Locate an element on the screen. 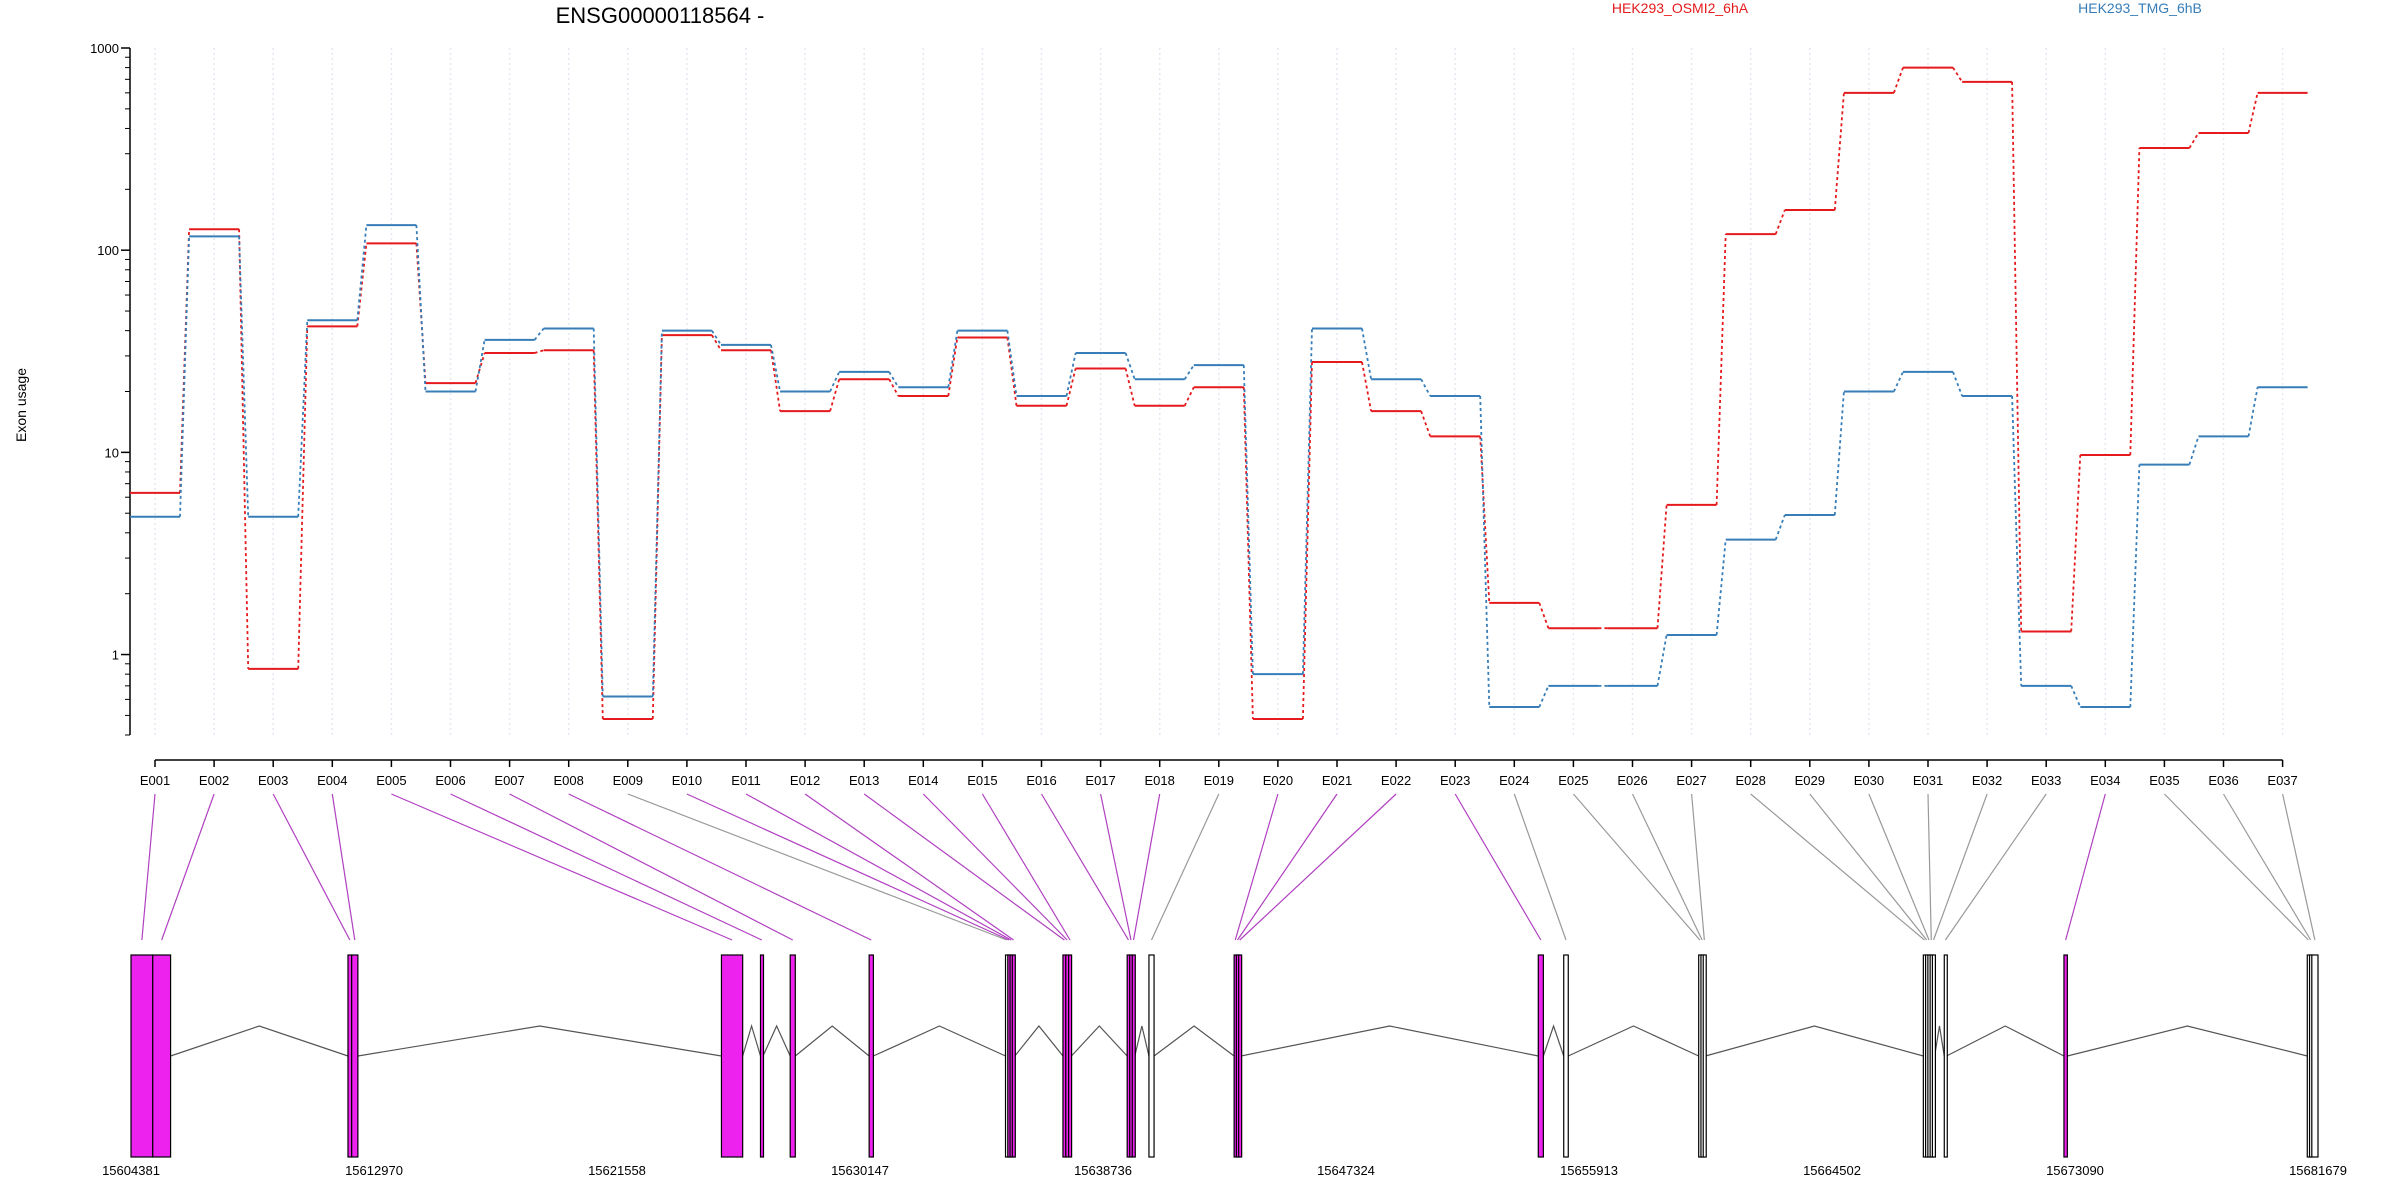 The width and height of the screenshot is (2400, 1200). link-E006 is located at coordinates (606, 867).